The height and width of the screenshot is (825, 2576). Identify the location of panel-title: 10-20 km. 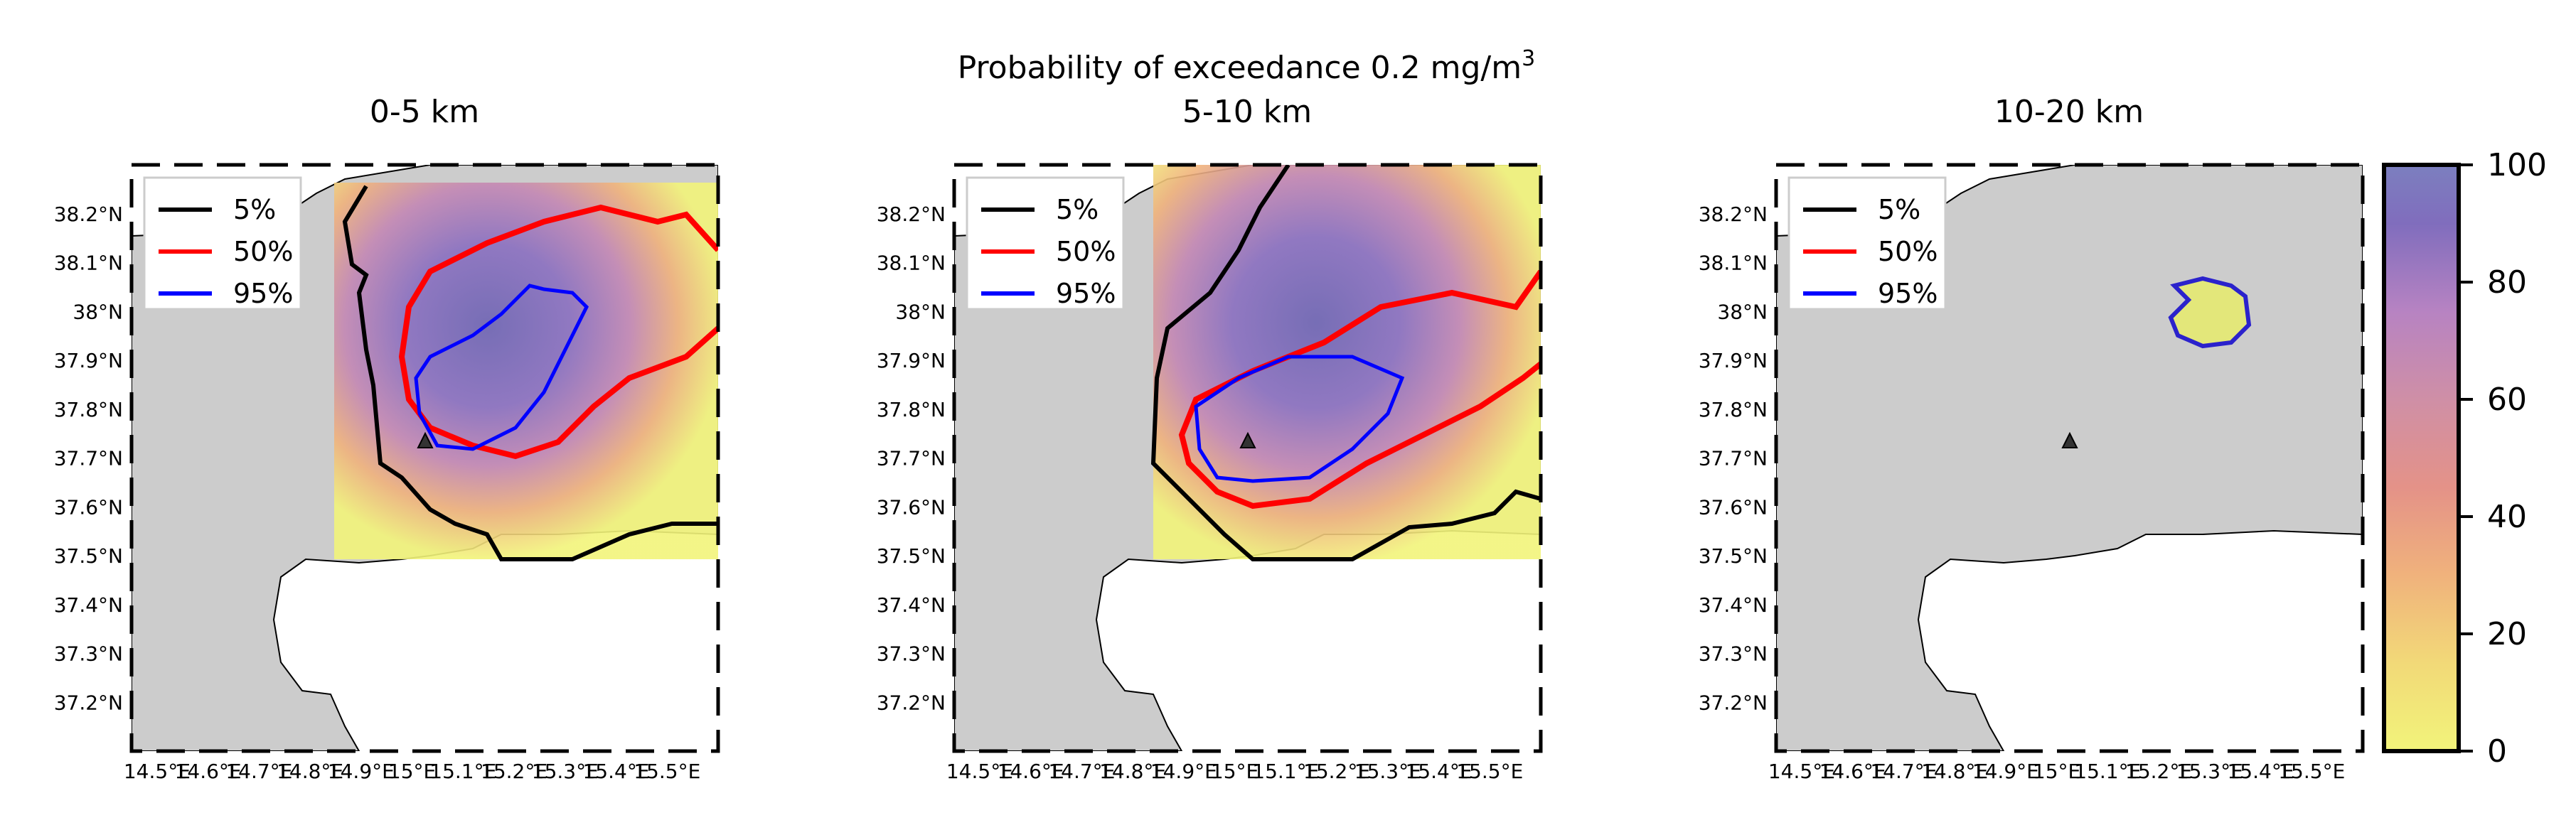
(2069, 112).